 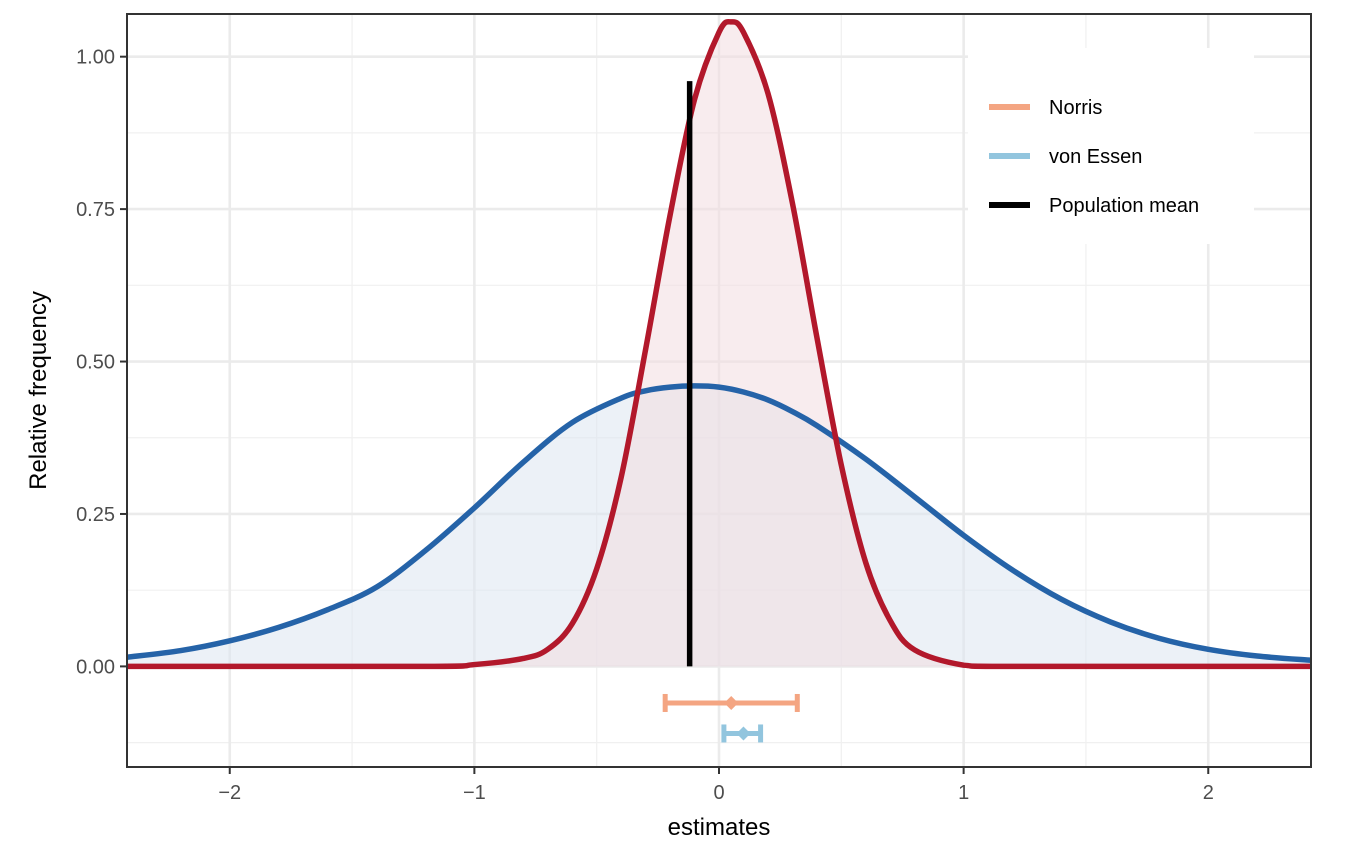 What do you see at coordinates (229, 793) in the screenshot?
I see `x-tick-label: −2` at bounding box center [229, 793].